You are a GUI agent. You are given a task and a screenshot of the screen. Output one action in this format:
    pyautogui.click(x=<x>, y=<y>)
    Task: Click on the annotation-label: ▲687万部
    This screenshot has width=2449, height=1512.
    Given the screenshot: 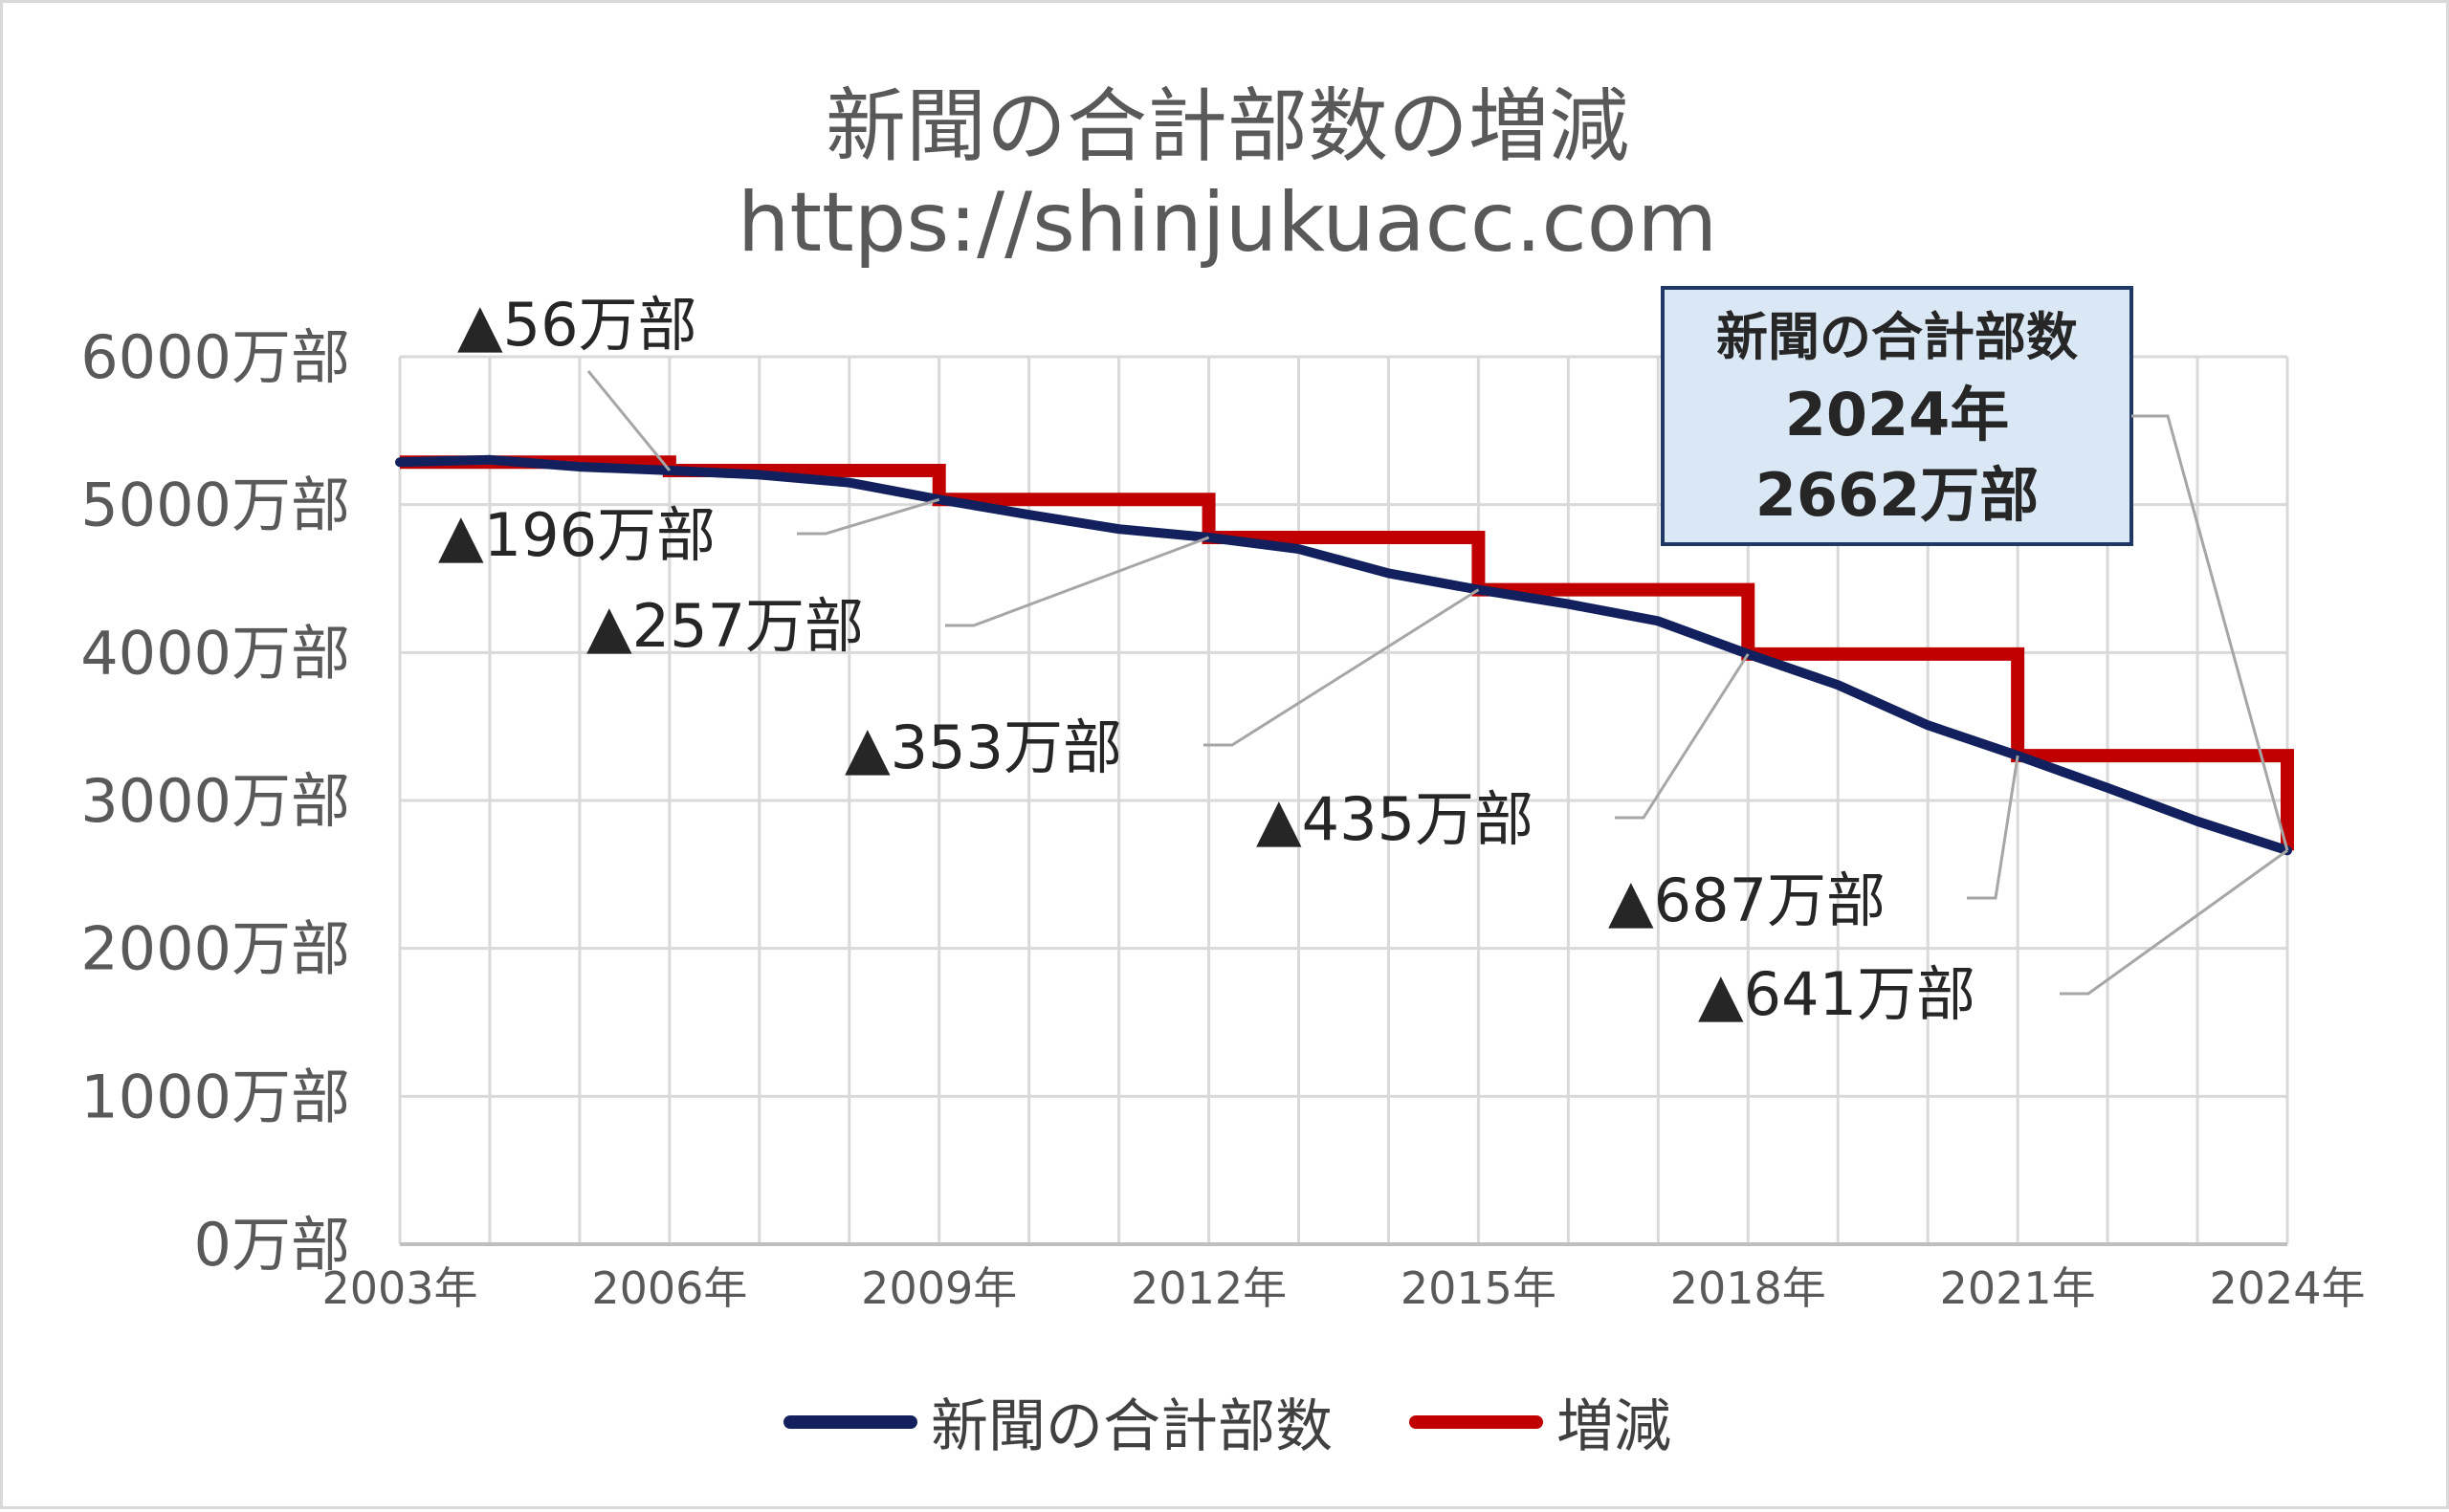 What is the action you would take?
    pyautogui.click(x=1747, y=900)
    